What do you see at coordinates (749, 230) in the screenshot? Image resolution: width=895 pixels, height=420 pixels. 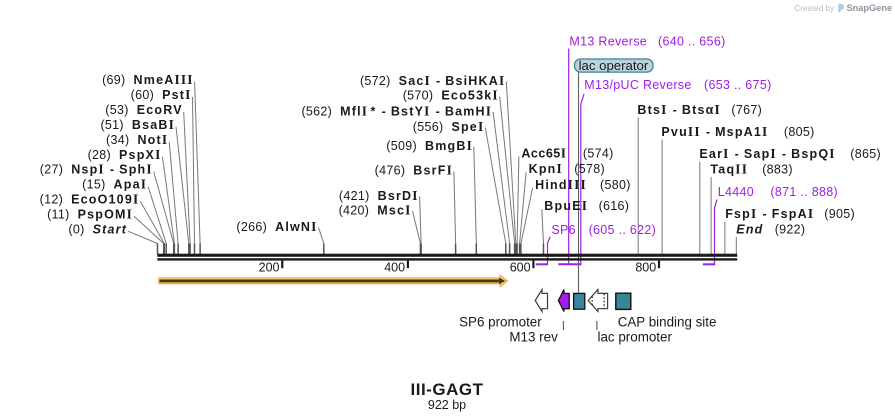 I see `svg-text: End` at bounding box center [749, 230].